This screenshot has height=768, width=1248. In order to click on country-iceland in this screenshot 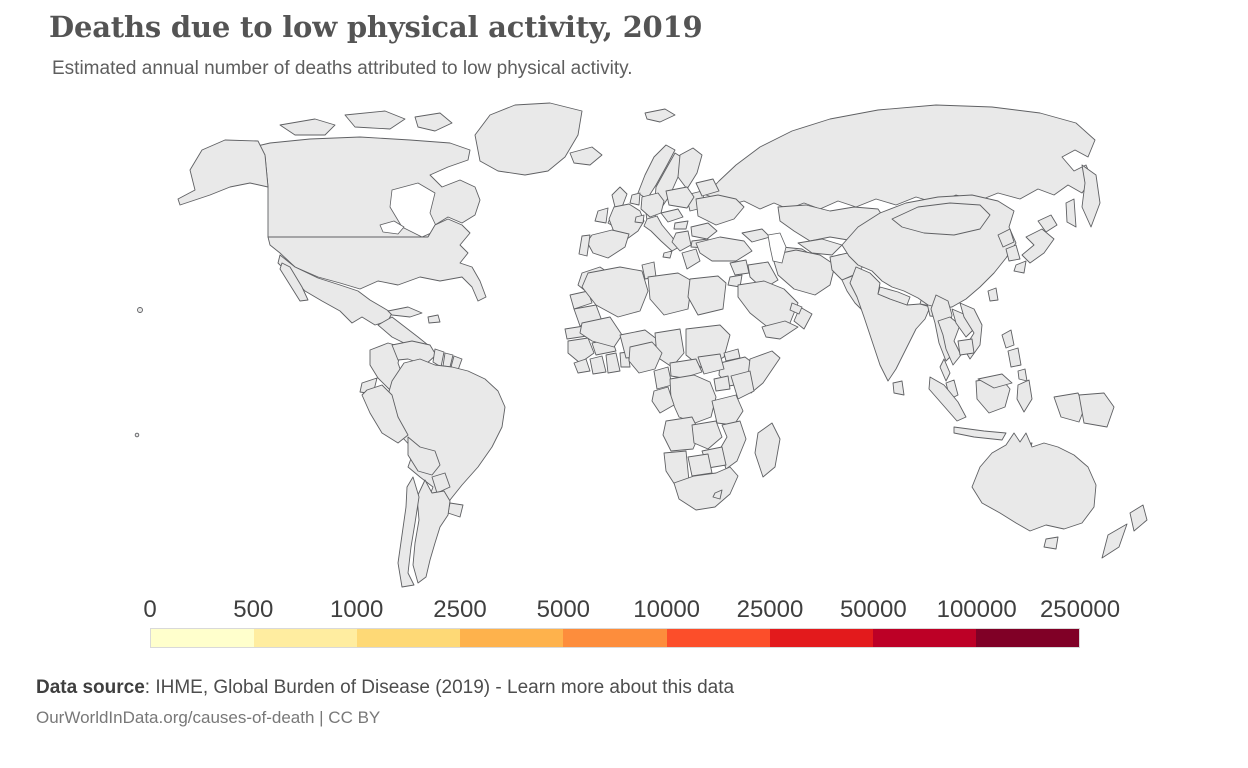, I will do `click(586, 156)`.